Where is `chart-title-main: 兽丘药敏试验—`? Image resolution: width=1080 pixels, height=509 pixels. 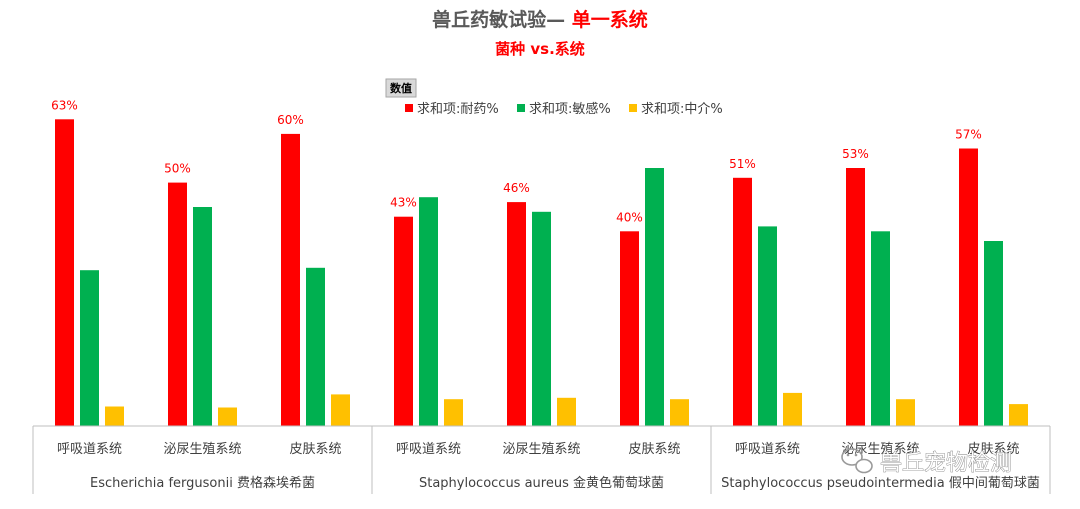 chart-title-main: 兽丘药敏试验— is located at coordinates (502, 19).